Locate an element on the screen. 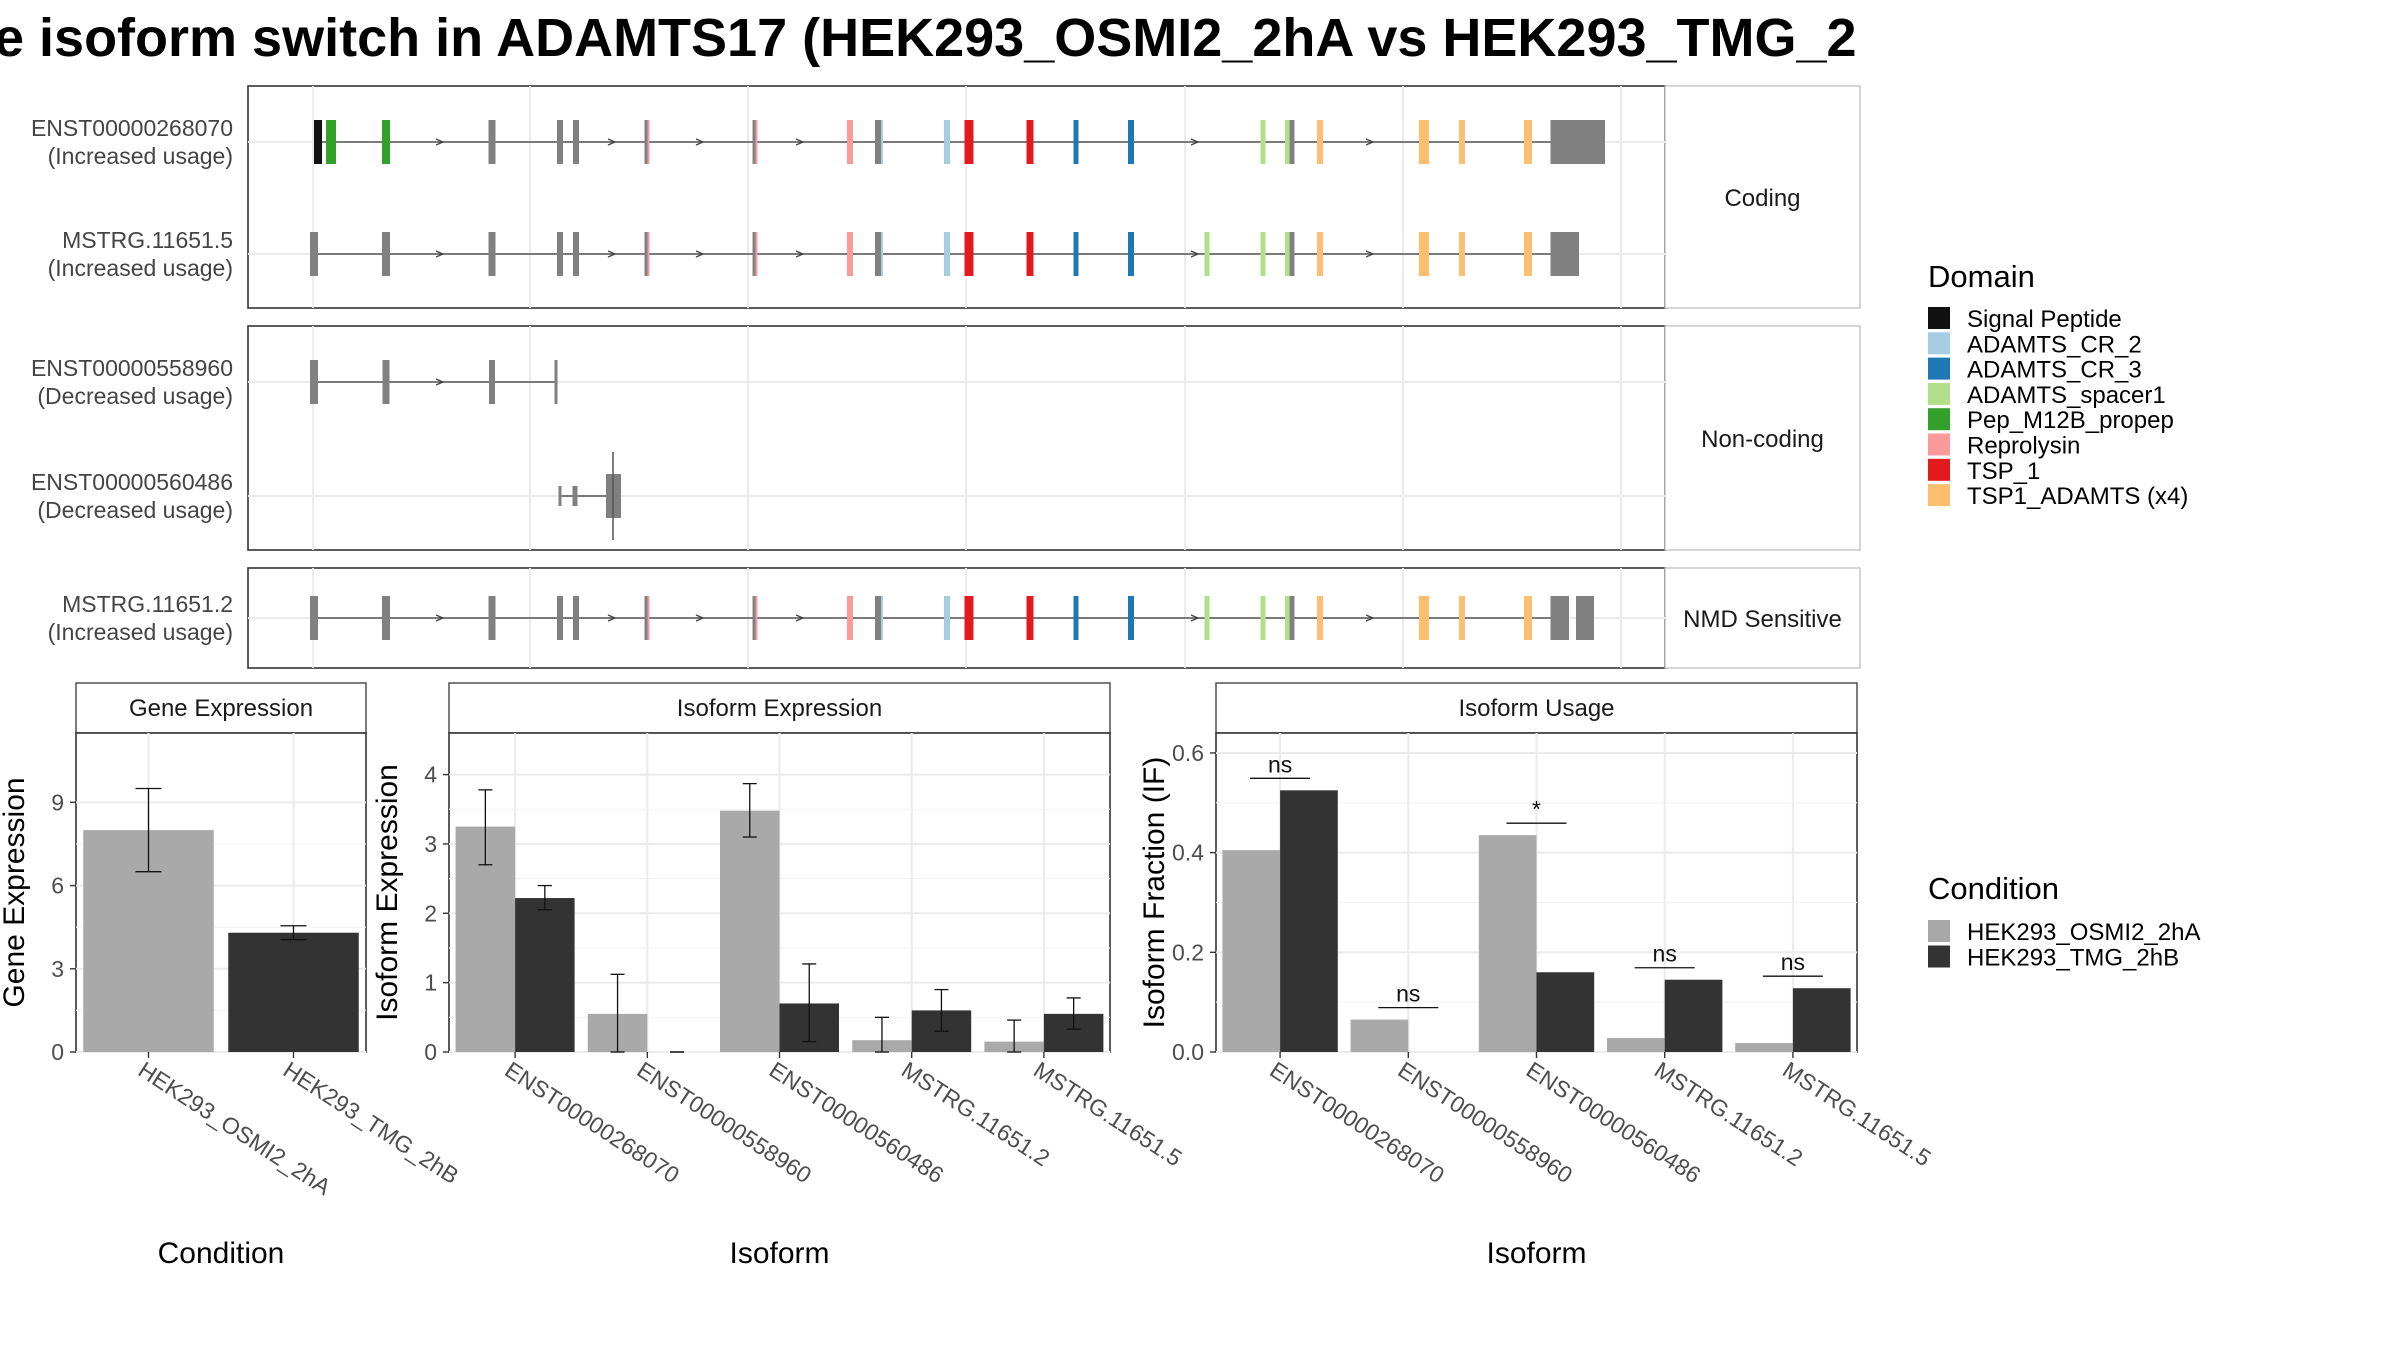 This screenshot has width=2400, height=1350. x-axis-title: Condition is located at coordinates (221, 1253).